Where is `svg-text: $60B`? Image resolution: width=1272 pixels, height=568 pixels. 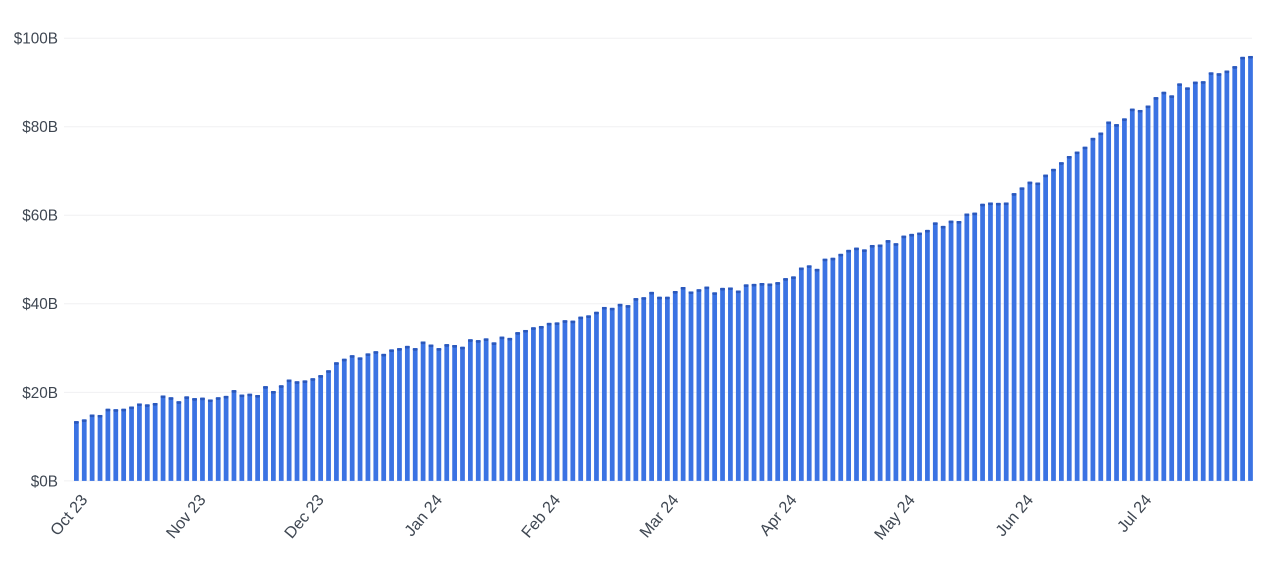 svg-text: $60B is located at coordinates (40, 216).